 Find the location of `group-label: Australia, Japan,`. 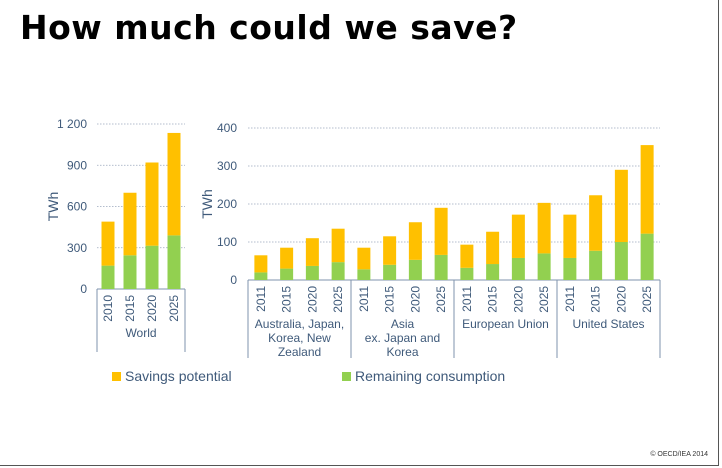

group-label: Australia, Japan, is located at coordinates (299, 324).